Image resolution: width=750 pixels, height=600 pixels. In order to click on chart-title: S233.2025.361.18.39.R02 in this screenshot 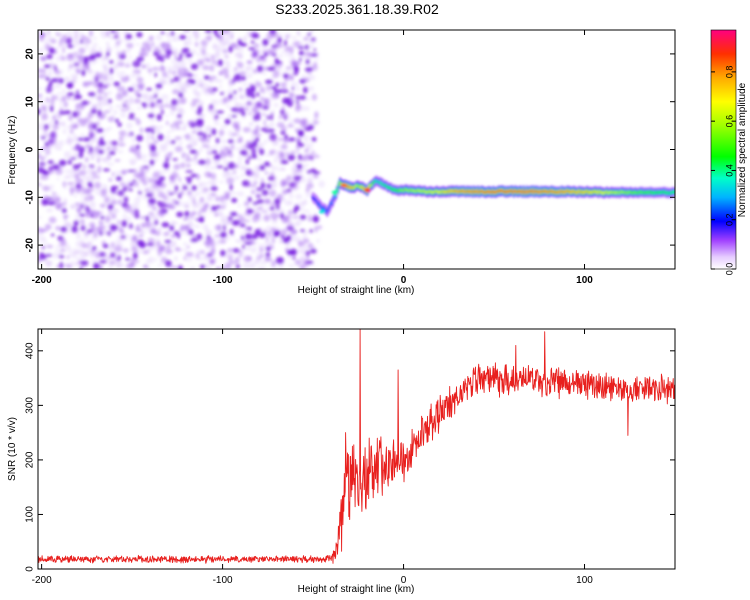, I will do `click(357, 9)`.